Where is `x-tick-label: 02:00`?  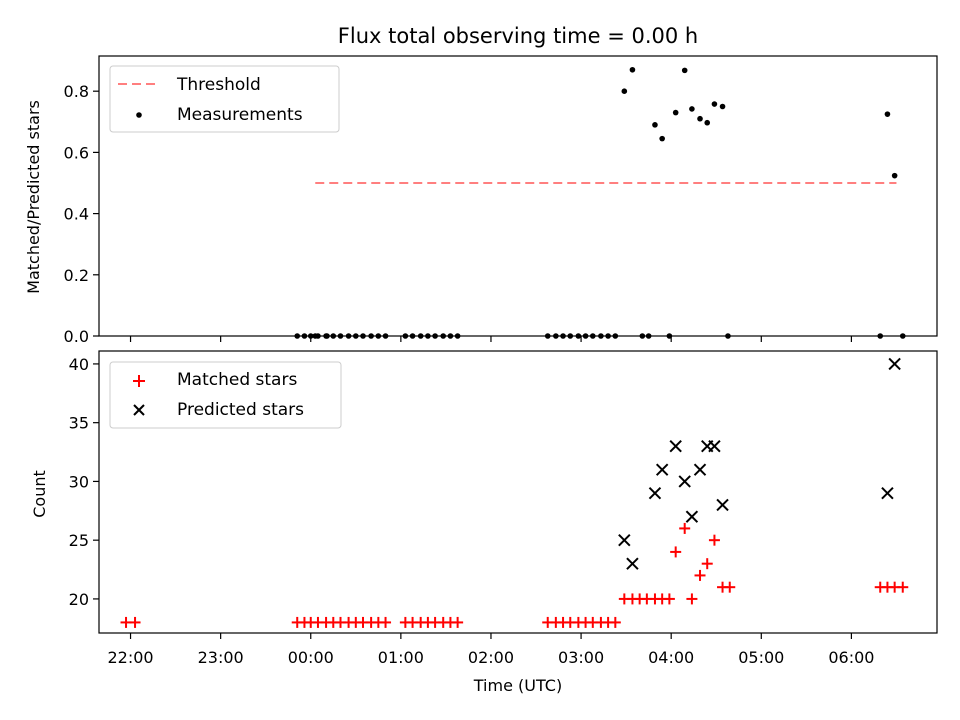
x-tick-label: 02:00 is located at coordinates (491, 657).